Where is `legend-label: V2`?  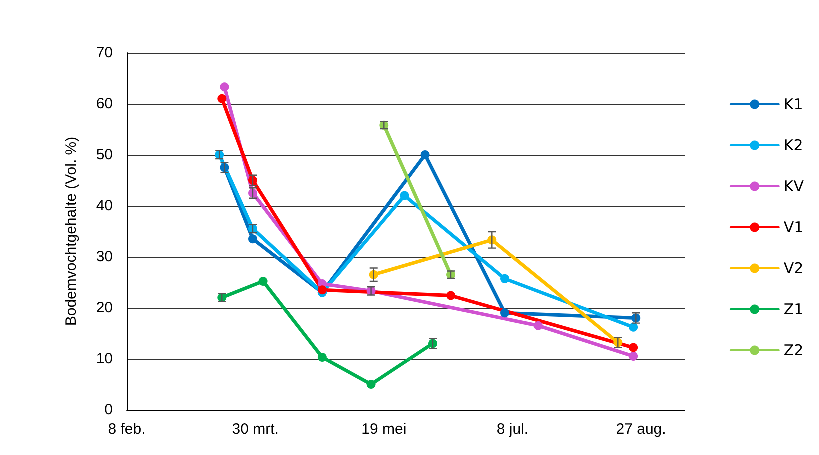 legend-label: V2 is located at coordinates (794, 269).